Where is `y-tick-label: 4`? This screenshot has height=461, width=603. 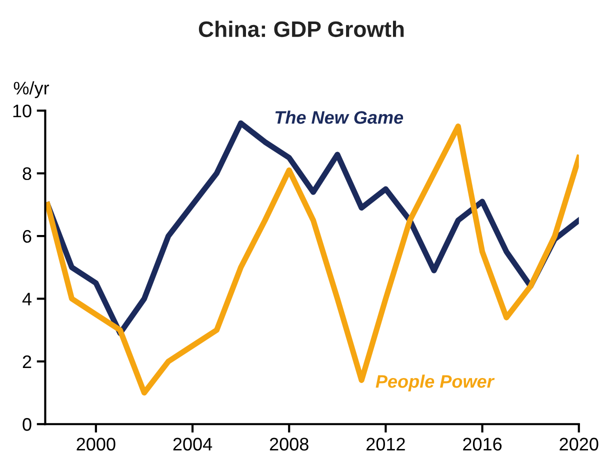
y-tick-label: 4 is located at coordinates (27, 299).